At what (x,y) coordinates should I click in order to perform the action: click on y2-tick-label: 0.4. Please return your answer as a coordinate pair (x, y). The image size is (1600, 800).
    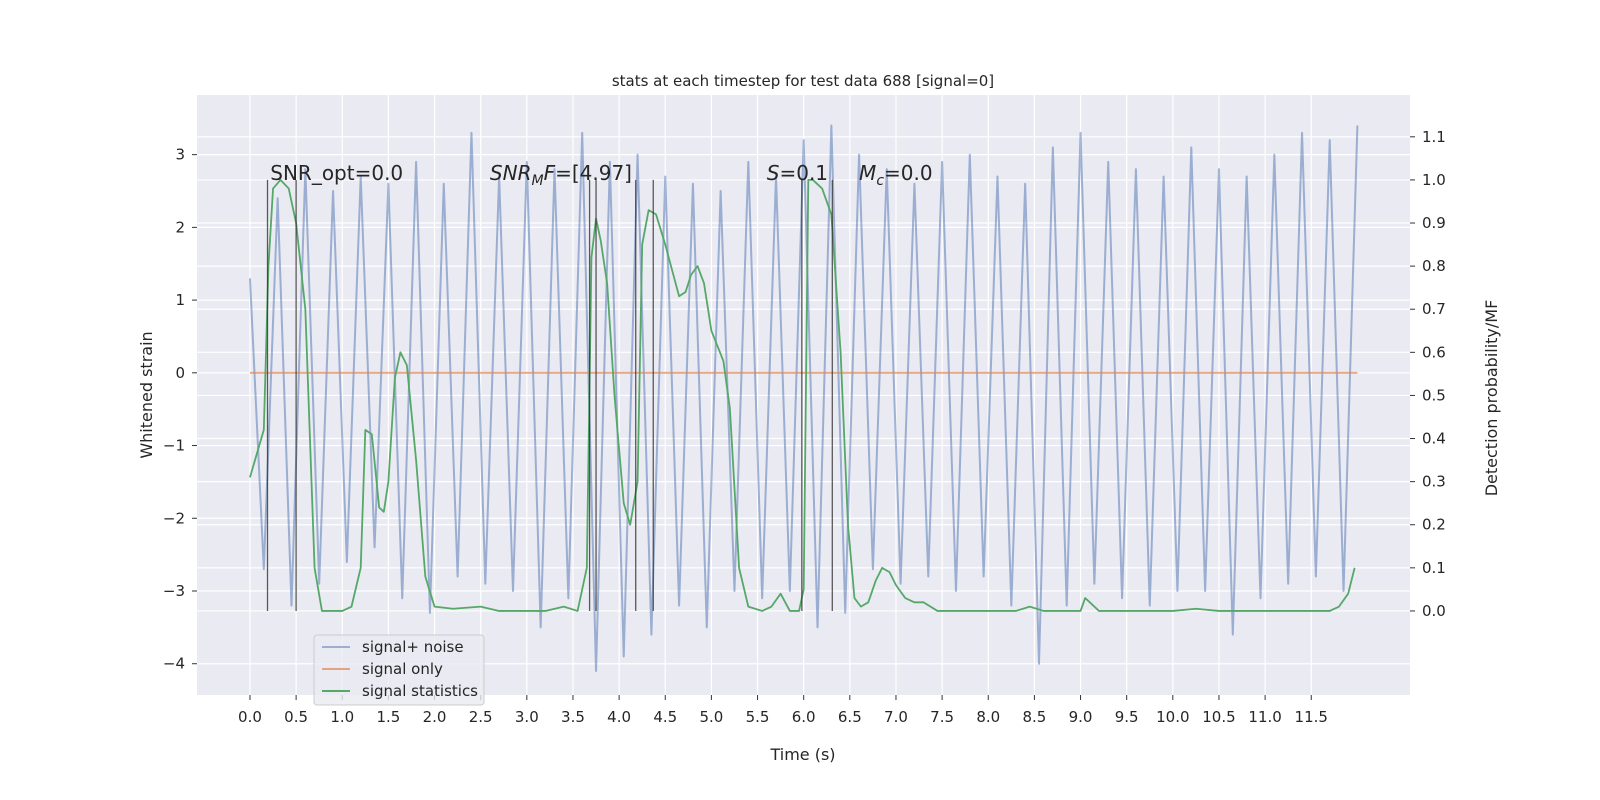
    Looking at the image, I should click on (1434, 439).